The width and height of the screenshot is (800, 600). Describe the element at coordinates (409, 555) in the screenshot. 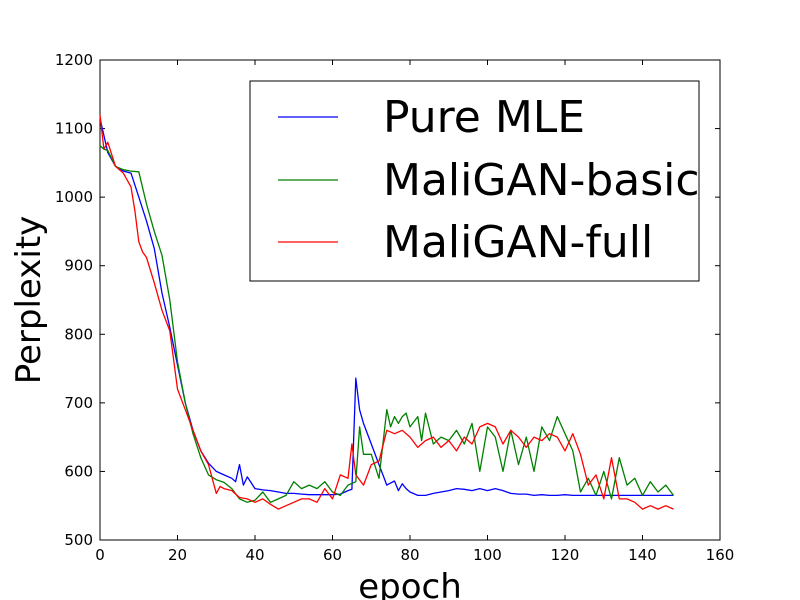

I see `x-tick-label: 80` at that location.